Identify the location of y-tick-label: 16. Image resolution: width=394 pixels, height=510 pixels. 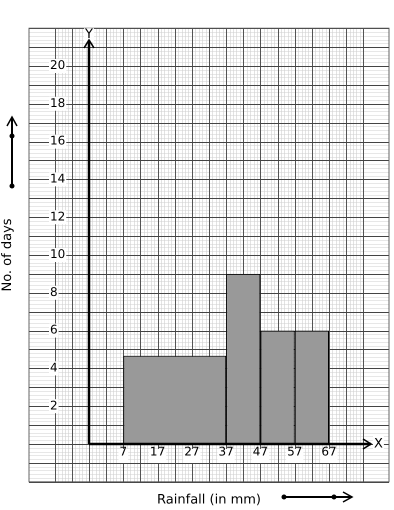
(58, 141).